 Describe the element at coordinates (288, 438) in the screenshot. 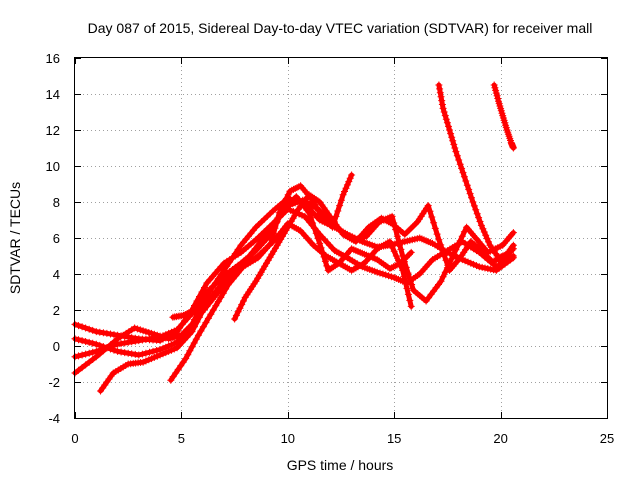

I see `x-tick-label: 10` at that location.